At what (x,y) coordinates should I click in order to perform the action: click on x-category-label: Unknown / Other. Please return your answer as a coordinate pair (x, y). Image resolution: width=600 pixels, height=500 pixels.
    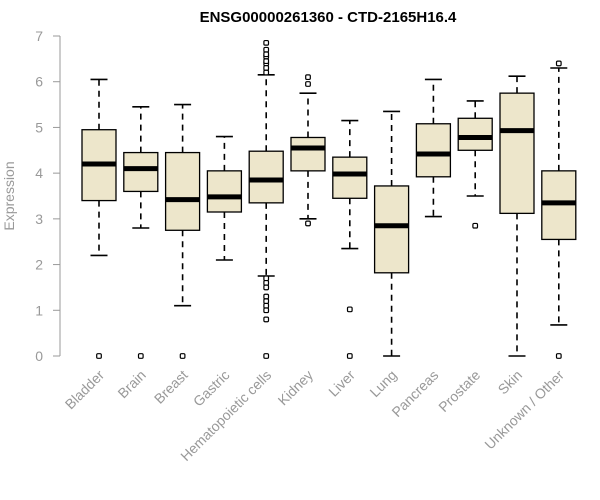
    Looking at the image, I should click on (524, 410).